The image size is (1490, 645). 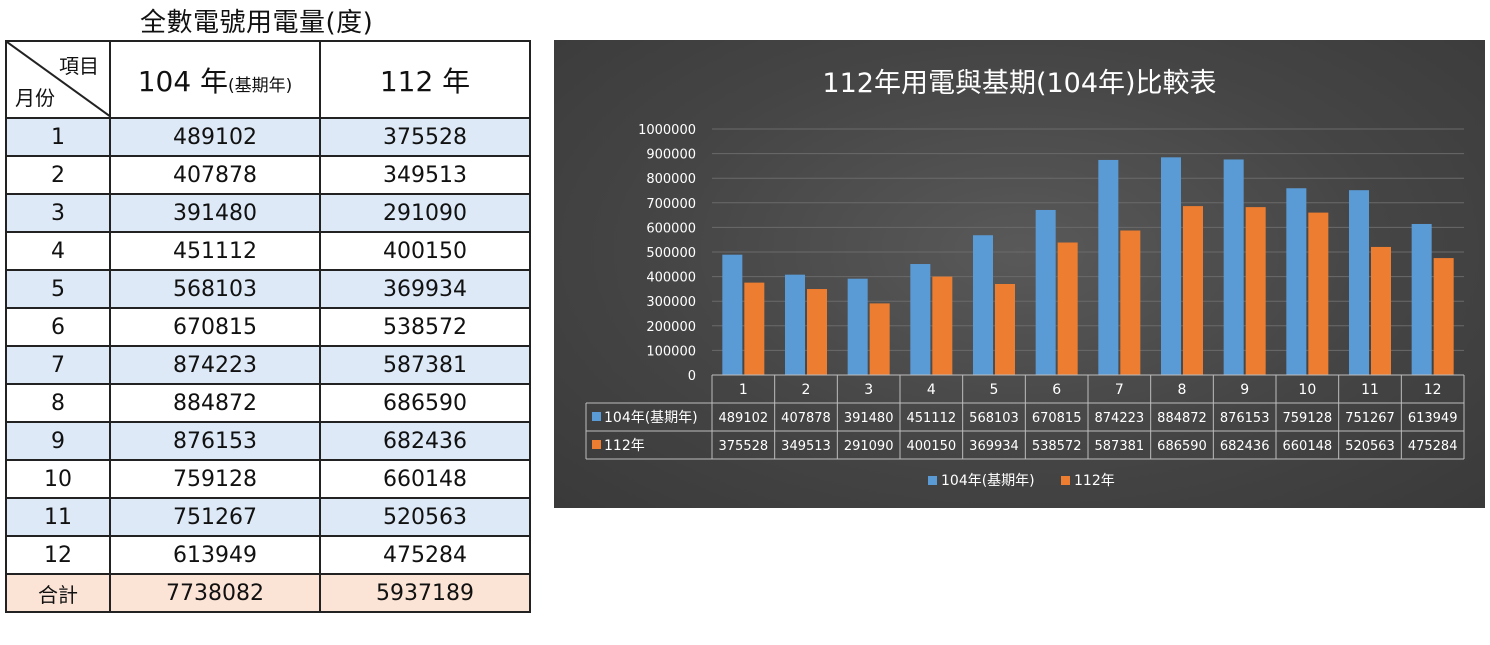 What do you see at coordinates (58, 403) in the screenshot?
I see `month-cell: 8` at bounding box center [58, 403].